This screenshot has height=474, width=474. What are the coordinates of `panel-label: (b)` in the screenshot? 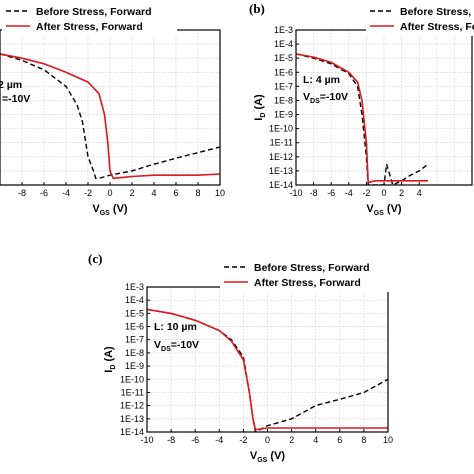 It's located at (257, 8).